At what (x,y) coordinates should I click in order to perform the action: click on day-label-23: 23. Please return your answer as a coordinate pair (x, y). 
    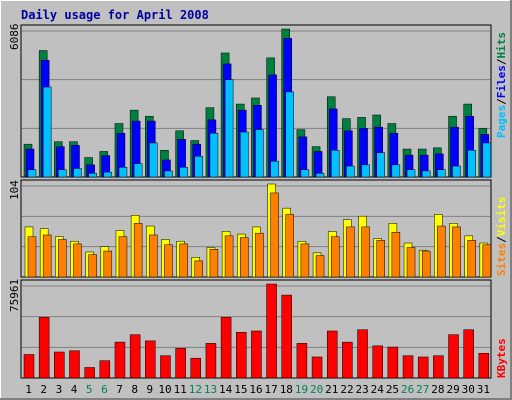
    Looking at the image, I should click on (362, 389).